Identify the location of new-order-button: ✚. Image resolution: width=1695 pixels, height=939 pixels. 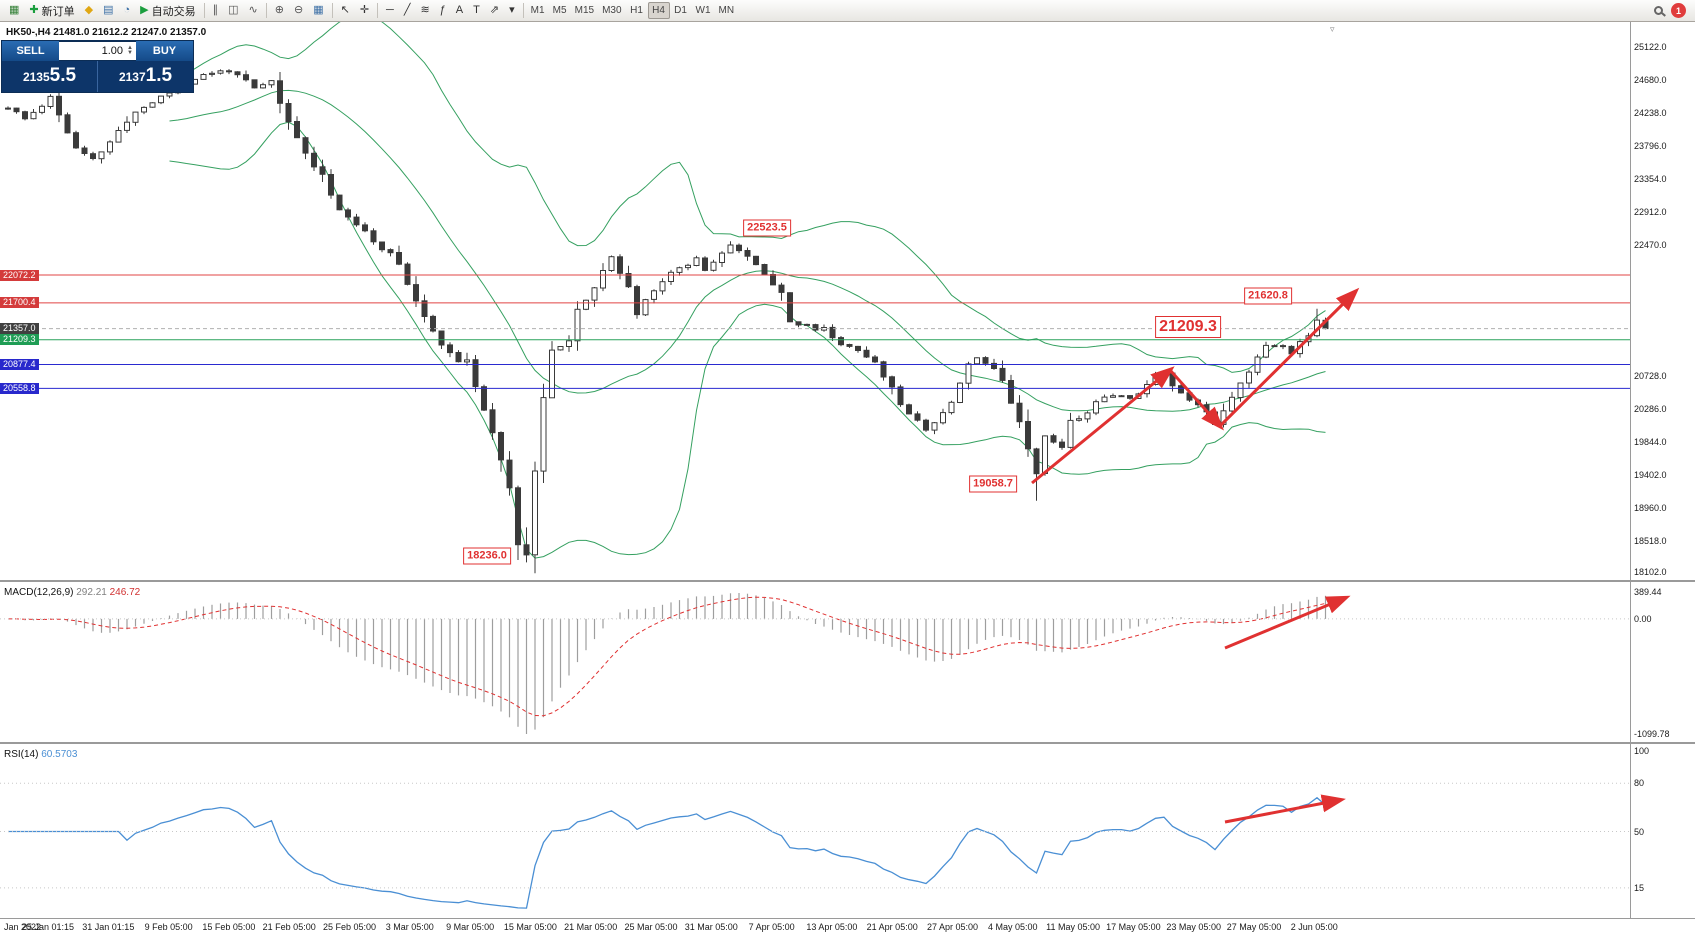
(34, 10).